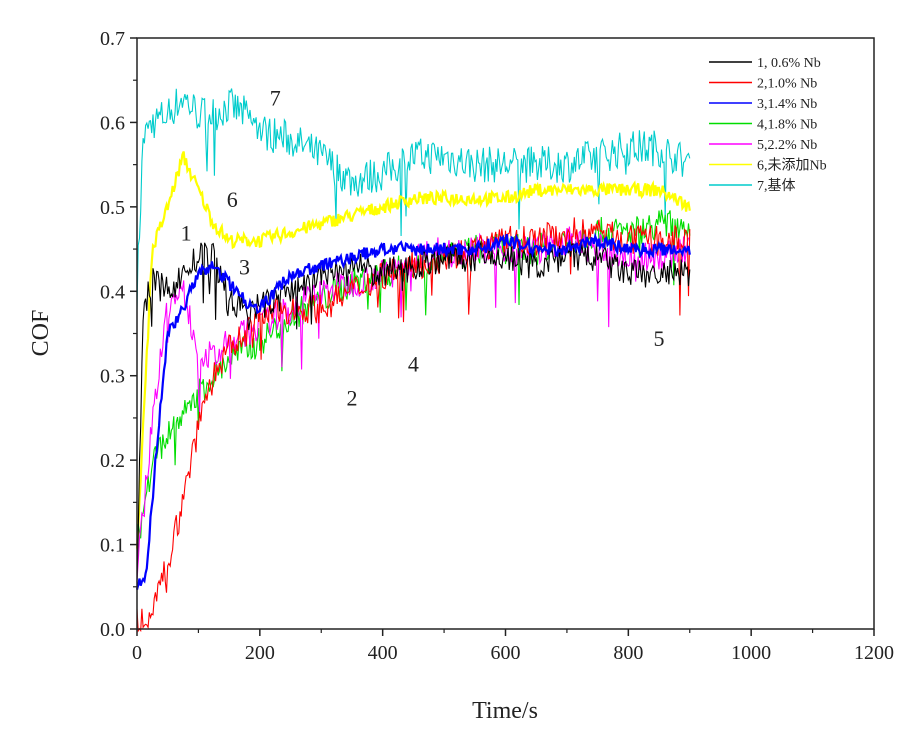 The height and width of the screenshot is (747, 924). Describe the element at coordinates (792, 166) in the screenshot. I see `legend-label: 6,未添加Nb` at that location.